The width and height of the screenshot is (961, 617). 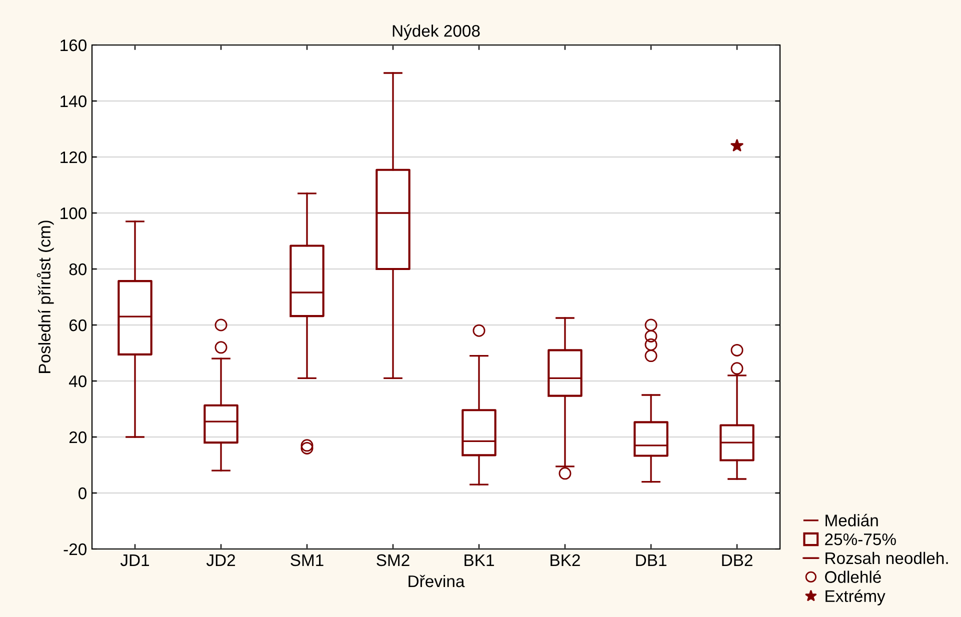 I want to click on x-tick-label: SM1, so click(x=307, y=560).